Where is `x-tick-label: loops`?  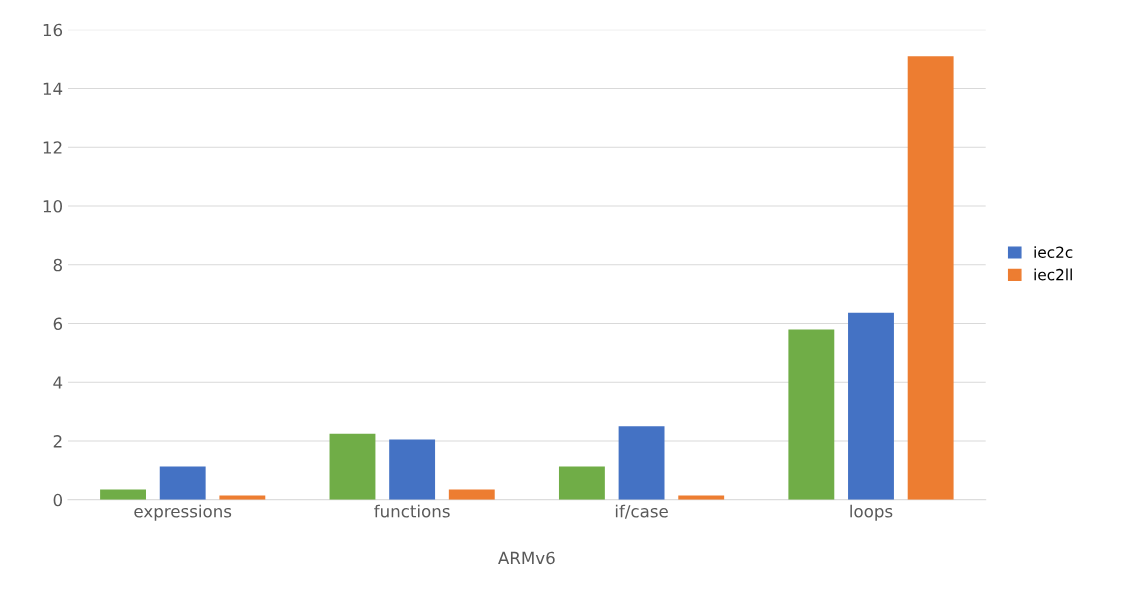
x-tick-label: loops is located at coordinates (871, 512).